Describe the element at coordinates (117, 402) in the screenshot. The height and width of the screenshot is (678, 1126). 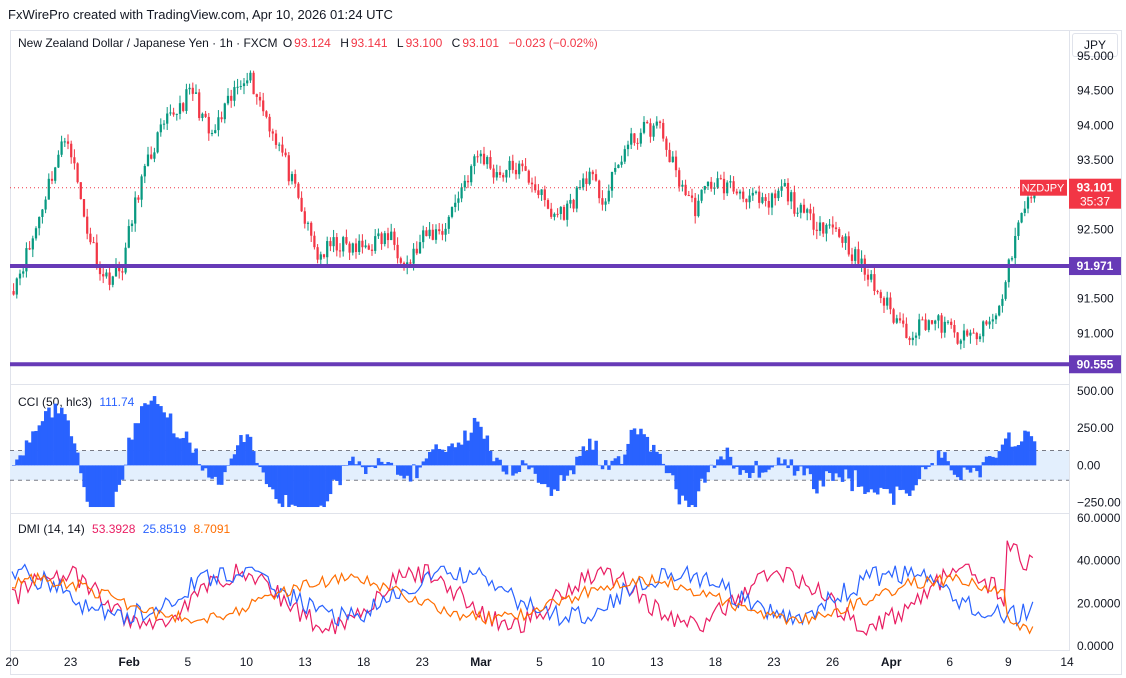
I see `cci-value: 111.74` at that location.